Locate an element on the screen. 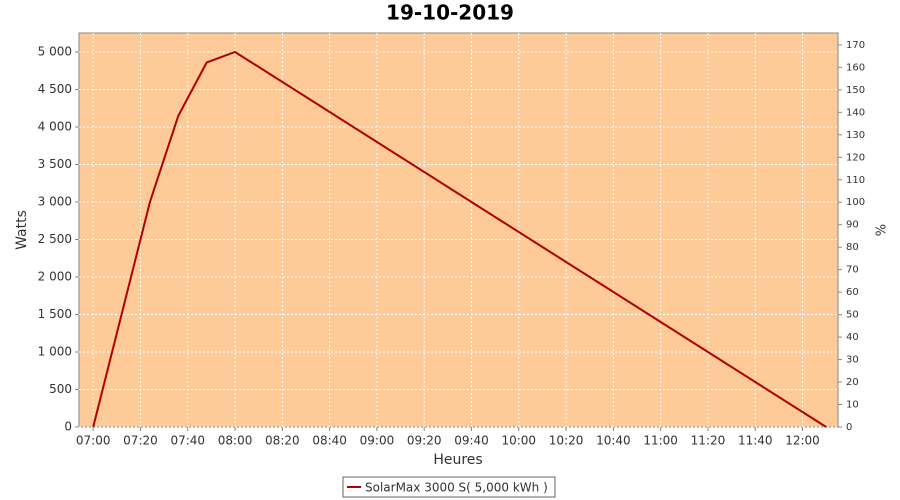  x-tick-label: 09:00 is located at coordinates (377, 441).